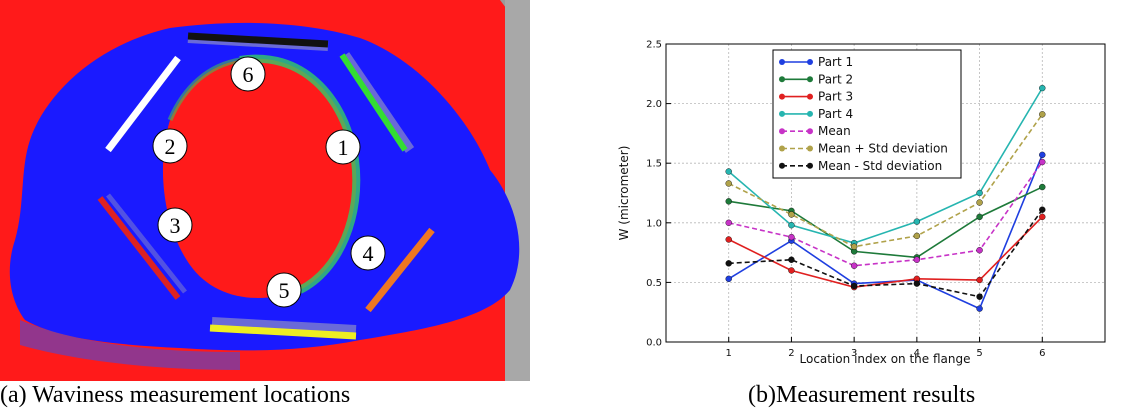 The image size is (1140, 419). What do you see at coordinates (658, 194) in the screenshot?
I see `y-axis-ticks: 0.0 0.5 1.0 1.5 2.0 2.5` at bounding box center [658, 194].